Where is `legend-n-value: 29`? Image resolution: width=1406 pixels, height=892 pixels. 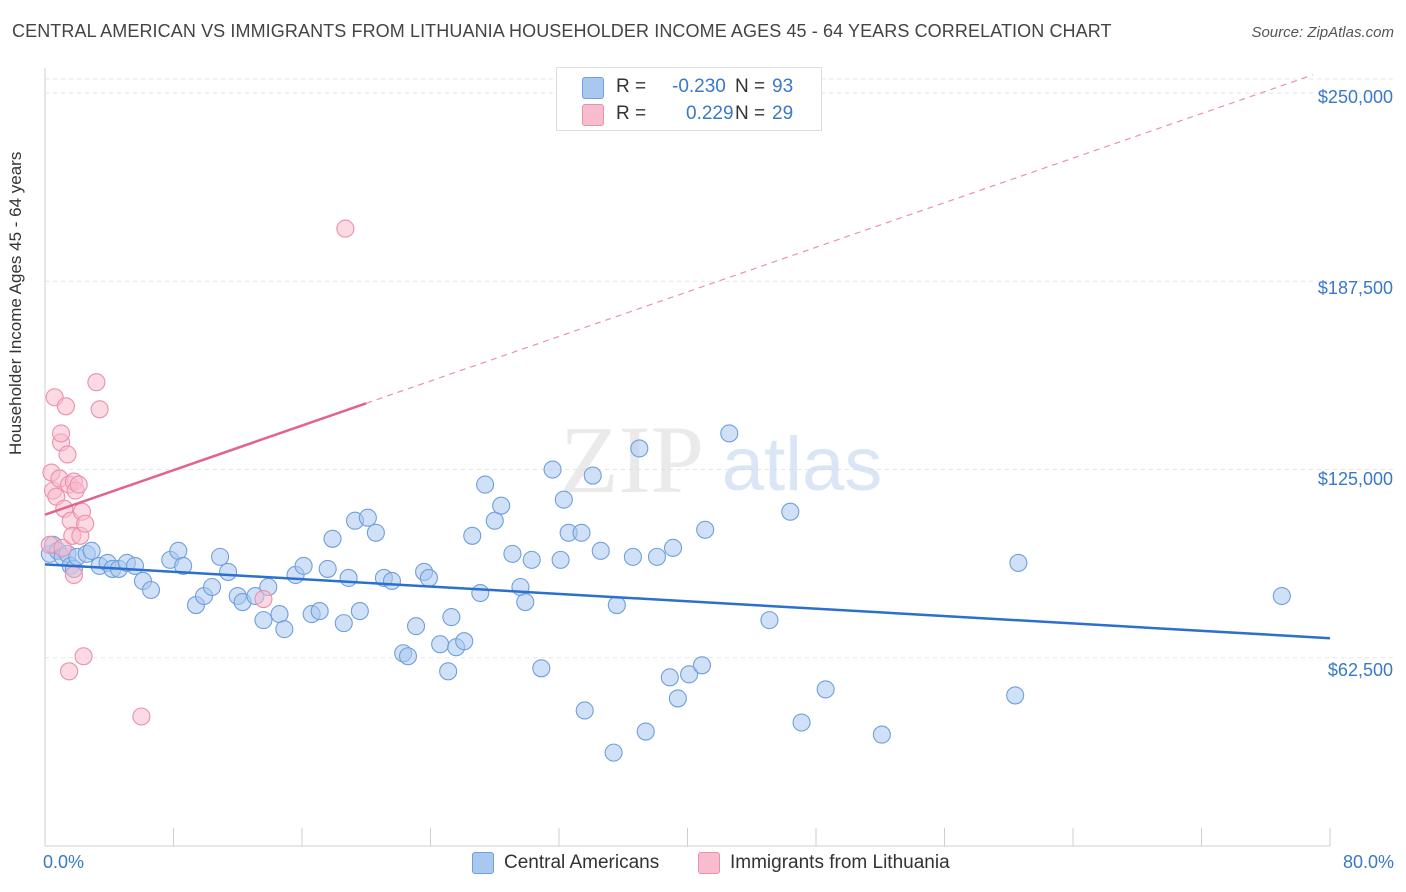
legend-n-value: 29 is located at coordinates (783, 113).